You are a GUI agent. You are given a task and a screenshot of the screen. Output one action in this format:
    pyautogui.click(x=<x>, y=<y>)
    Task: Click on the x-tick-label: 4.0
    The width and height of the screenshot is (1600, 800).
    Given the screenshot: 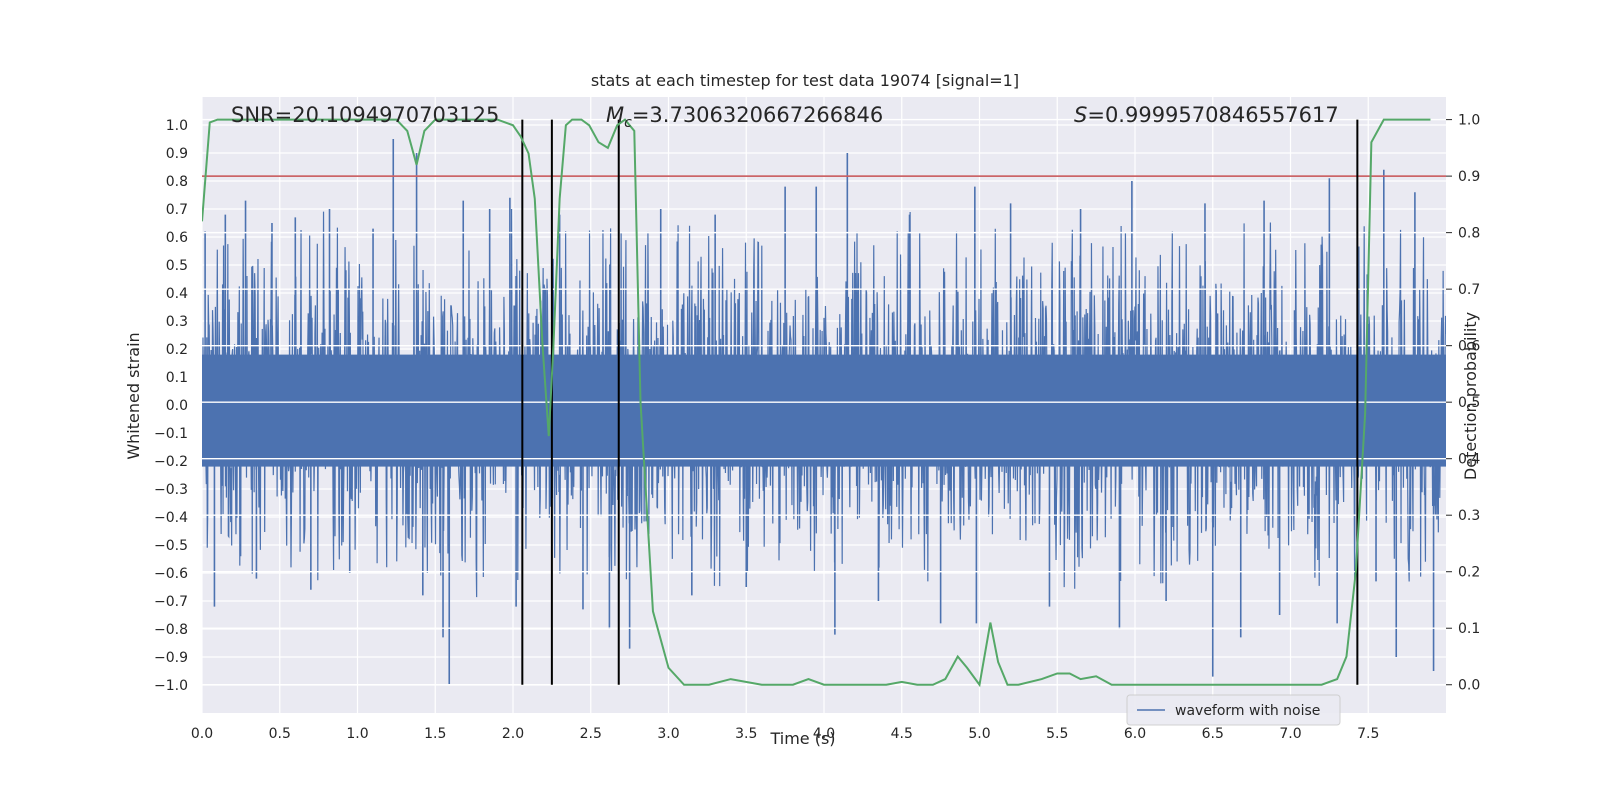 What is the action you would take?
    pyautogui.click(x=824, y=734)
    